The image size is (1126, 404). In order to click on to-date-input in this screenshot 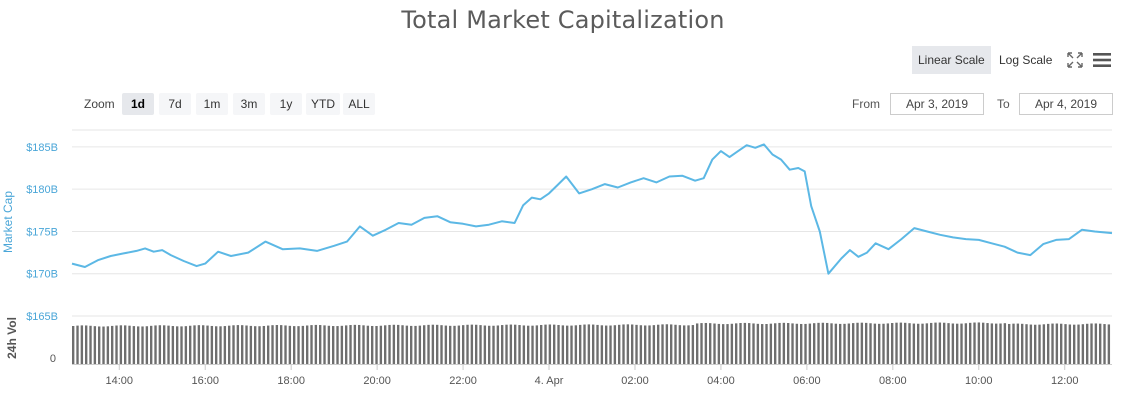, I will do `click(1066, 104)`.